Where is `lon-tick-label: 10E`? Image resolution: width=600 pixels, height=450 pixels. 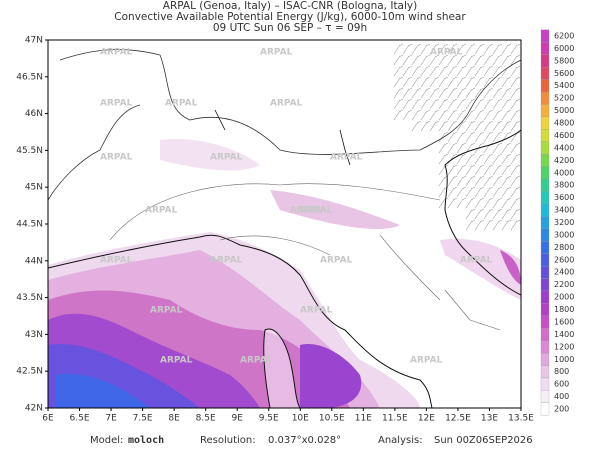
lon-tick-label: 10E is located at coordinates (300, 419).